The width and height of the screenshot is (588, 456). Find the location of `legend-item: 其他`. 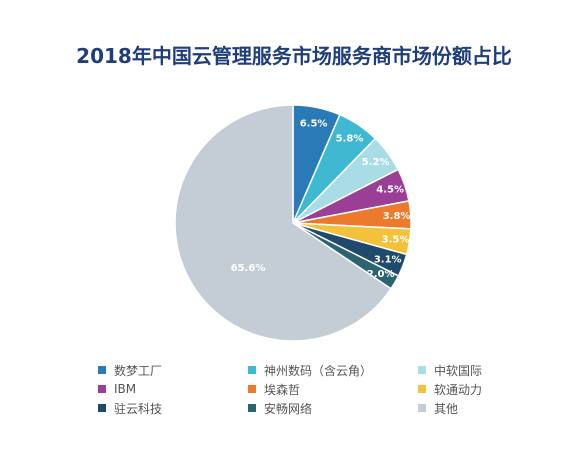

legend-item: 其他 is located at coordinates (438, 408).